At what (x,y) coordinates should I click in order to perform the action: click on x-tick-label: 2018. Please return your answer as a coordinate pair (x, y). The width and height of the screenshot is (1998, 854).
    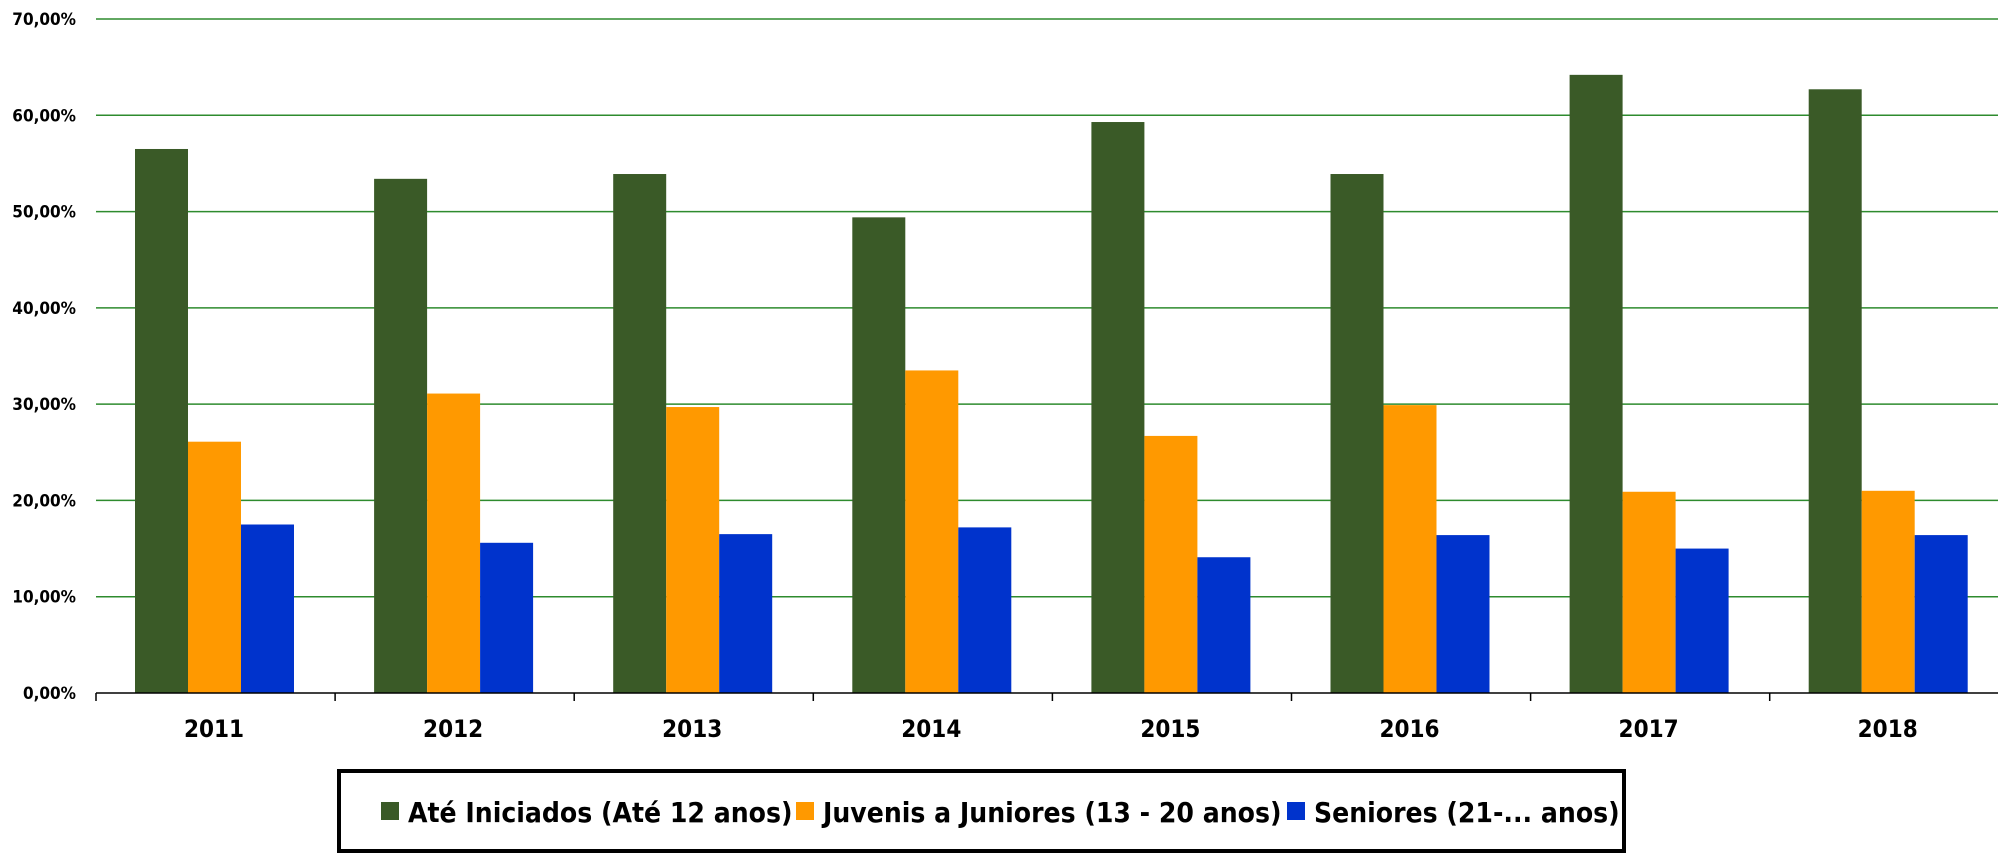
    Looking at the image, I should click on (1888, 729).